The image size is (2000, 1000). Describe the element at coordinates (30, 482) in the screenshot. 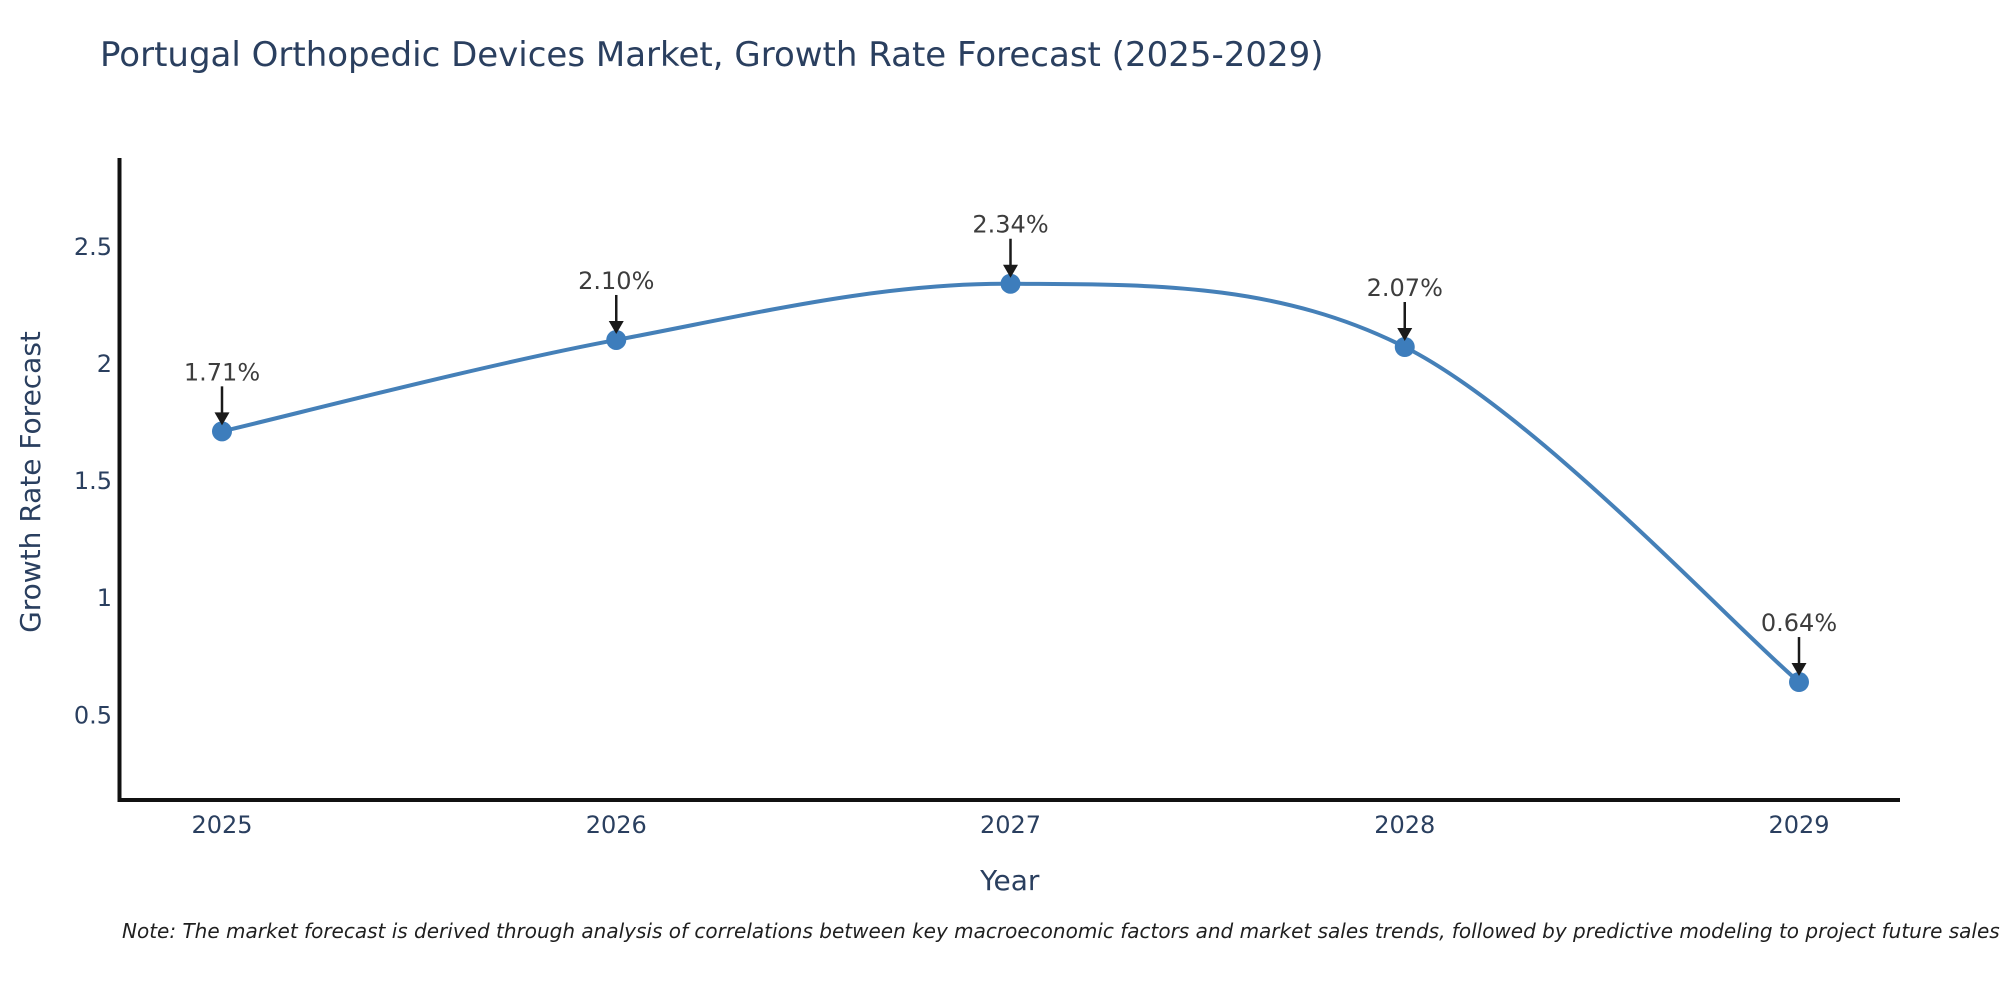

I see `y-axis-title: Growth Rate Forecast` at that location.